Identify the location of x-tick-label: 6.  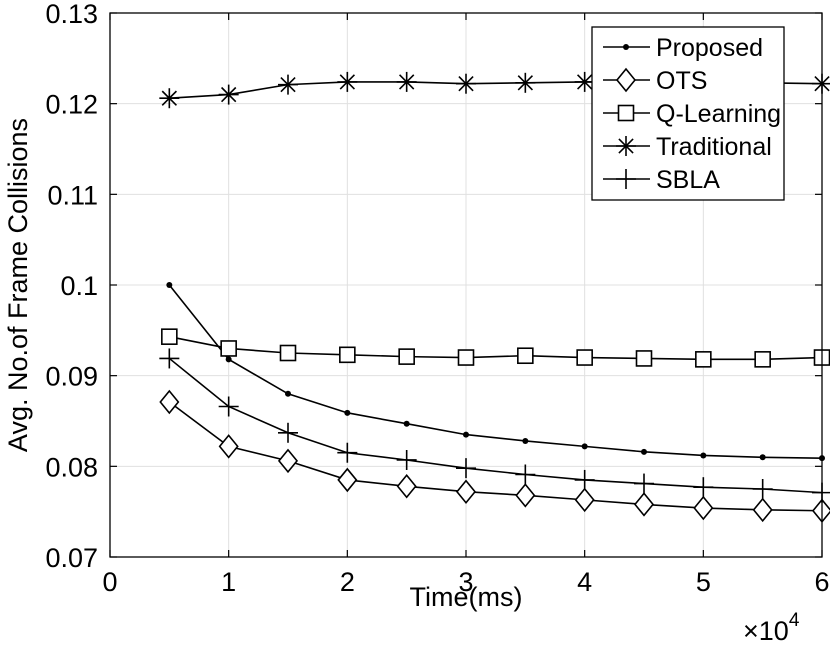
(821, 582).